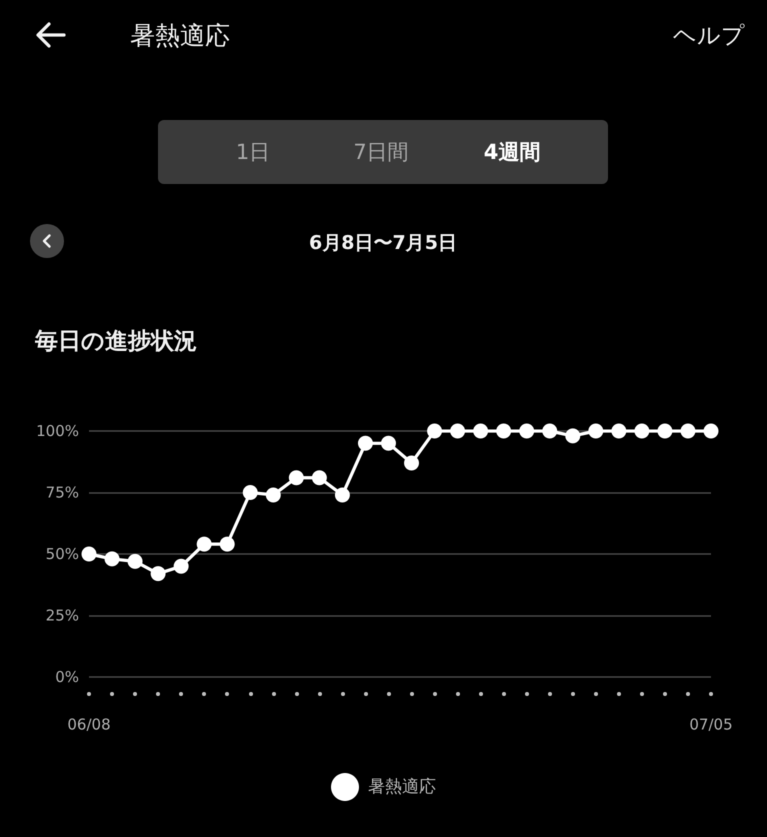 This screenshot has height=837, width=767. I want to click on y-tick-label: 100%, so click(57, 431).